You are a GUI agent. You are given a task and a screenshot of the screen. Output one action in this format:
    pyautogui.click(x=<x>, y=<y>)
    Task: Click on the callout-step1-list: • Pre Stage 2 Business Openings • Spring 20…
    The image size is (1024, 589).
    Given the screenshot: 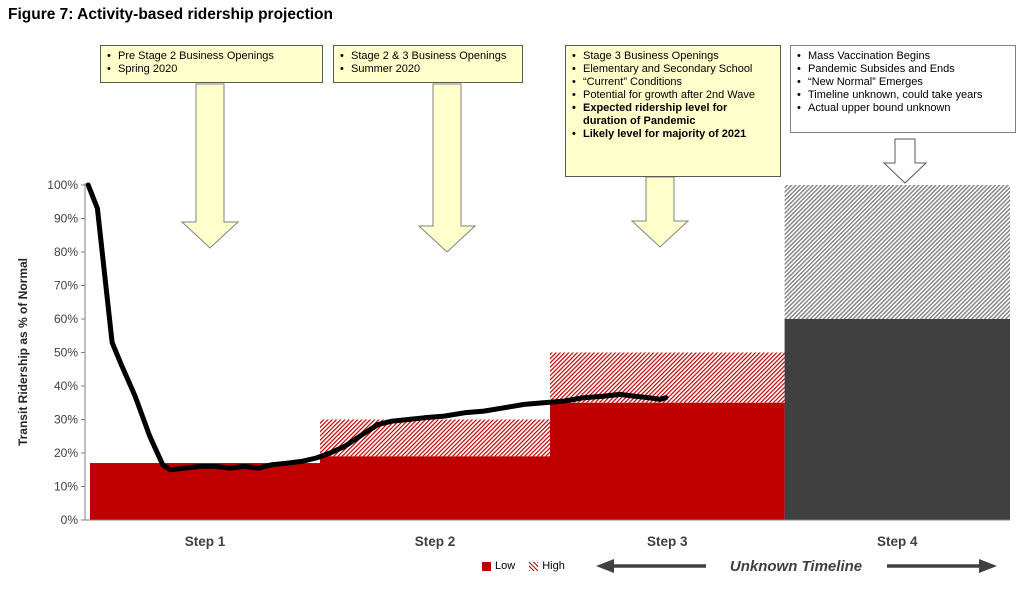 What is the action you would take?
    pyautogui.click(x=211, y=63)
    